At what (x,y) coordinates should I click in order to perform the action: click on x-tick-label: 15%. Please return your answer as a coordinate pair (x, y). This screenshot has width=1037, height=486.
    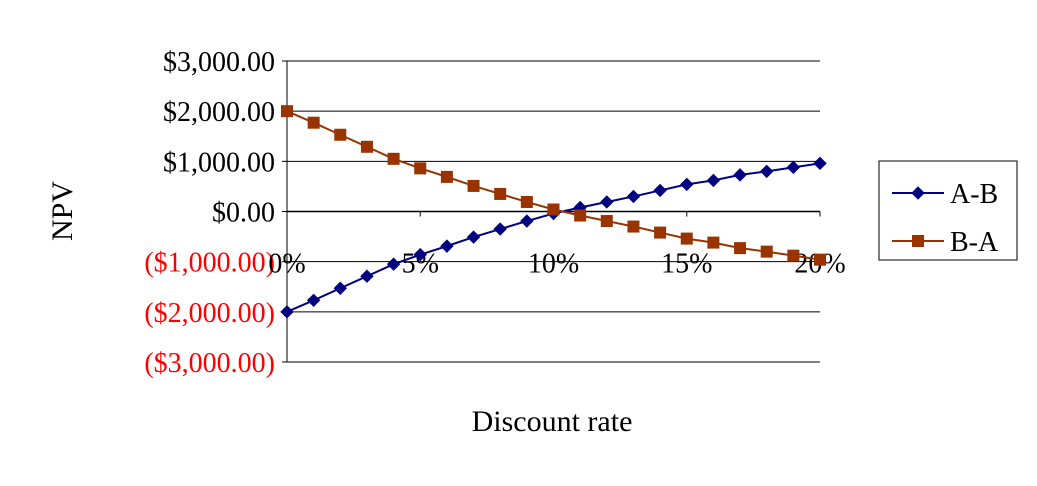
    Looking at the image, I should click on (686, 264).